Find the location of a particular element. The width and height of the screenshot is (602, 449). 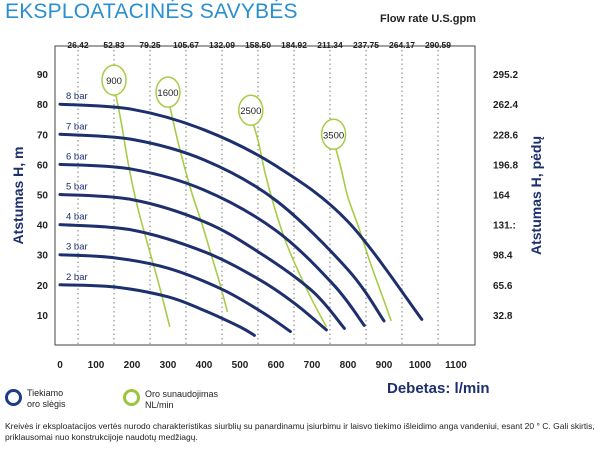

y-right-tick-label: 98.4 is located at coordinates (503, 256).